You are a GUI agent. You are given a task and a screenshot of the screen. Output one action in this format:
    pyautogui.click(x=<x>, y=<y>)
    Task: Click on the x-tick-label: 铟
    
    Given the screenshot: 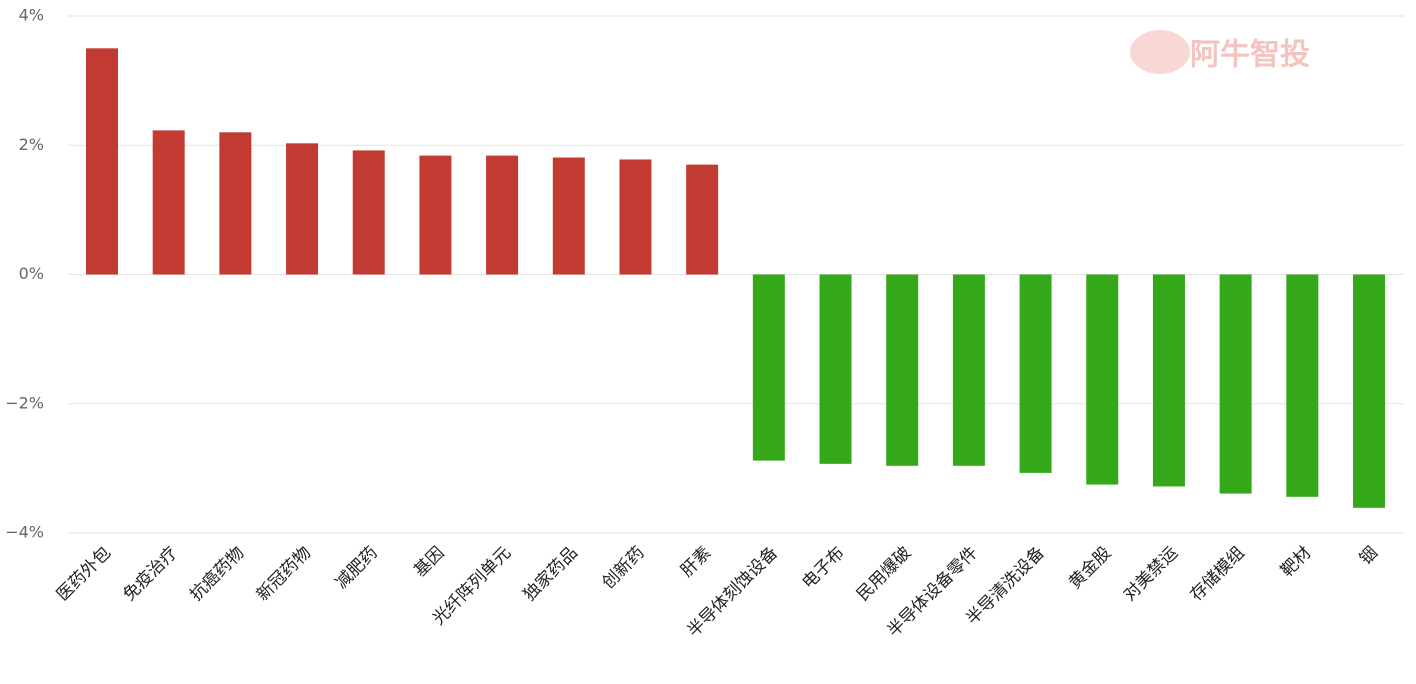 What is the action you would take?
    pyautogui.click(x=1369, y=556)
    